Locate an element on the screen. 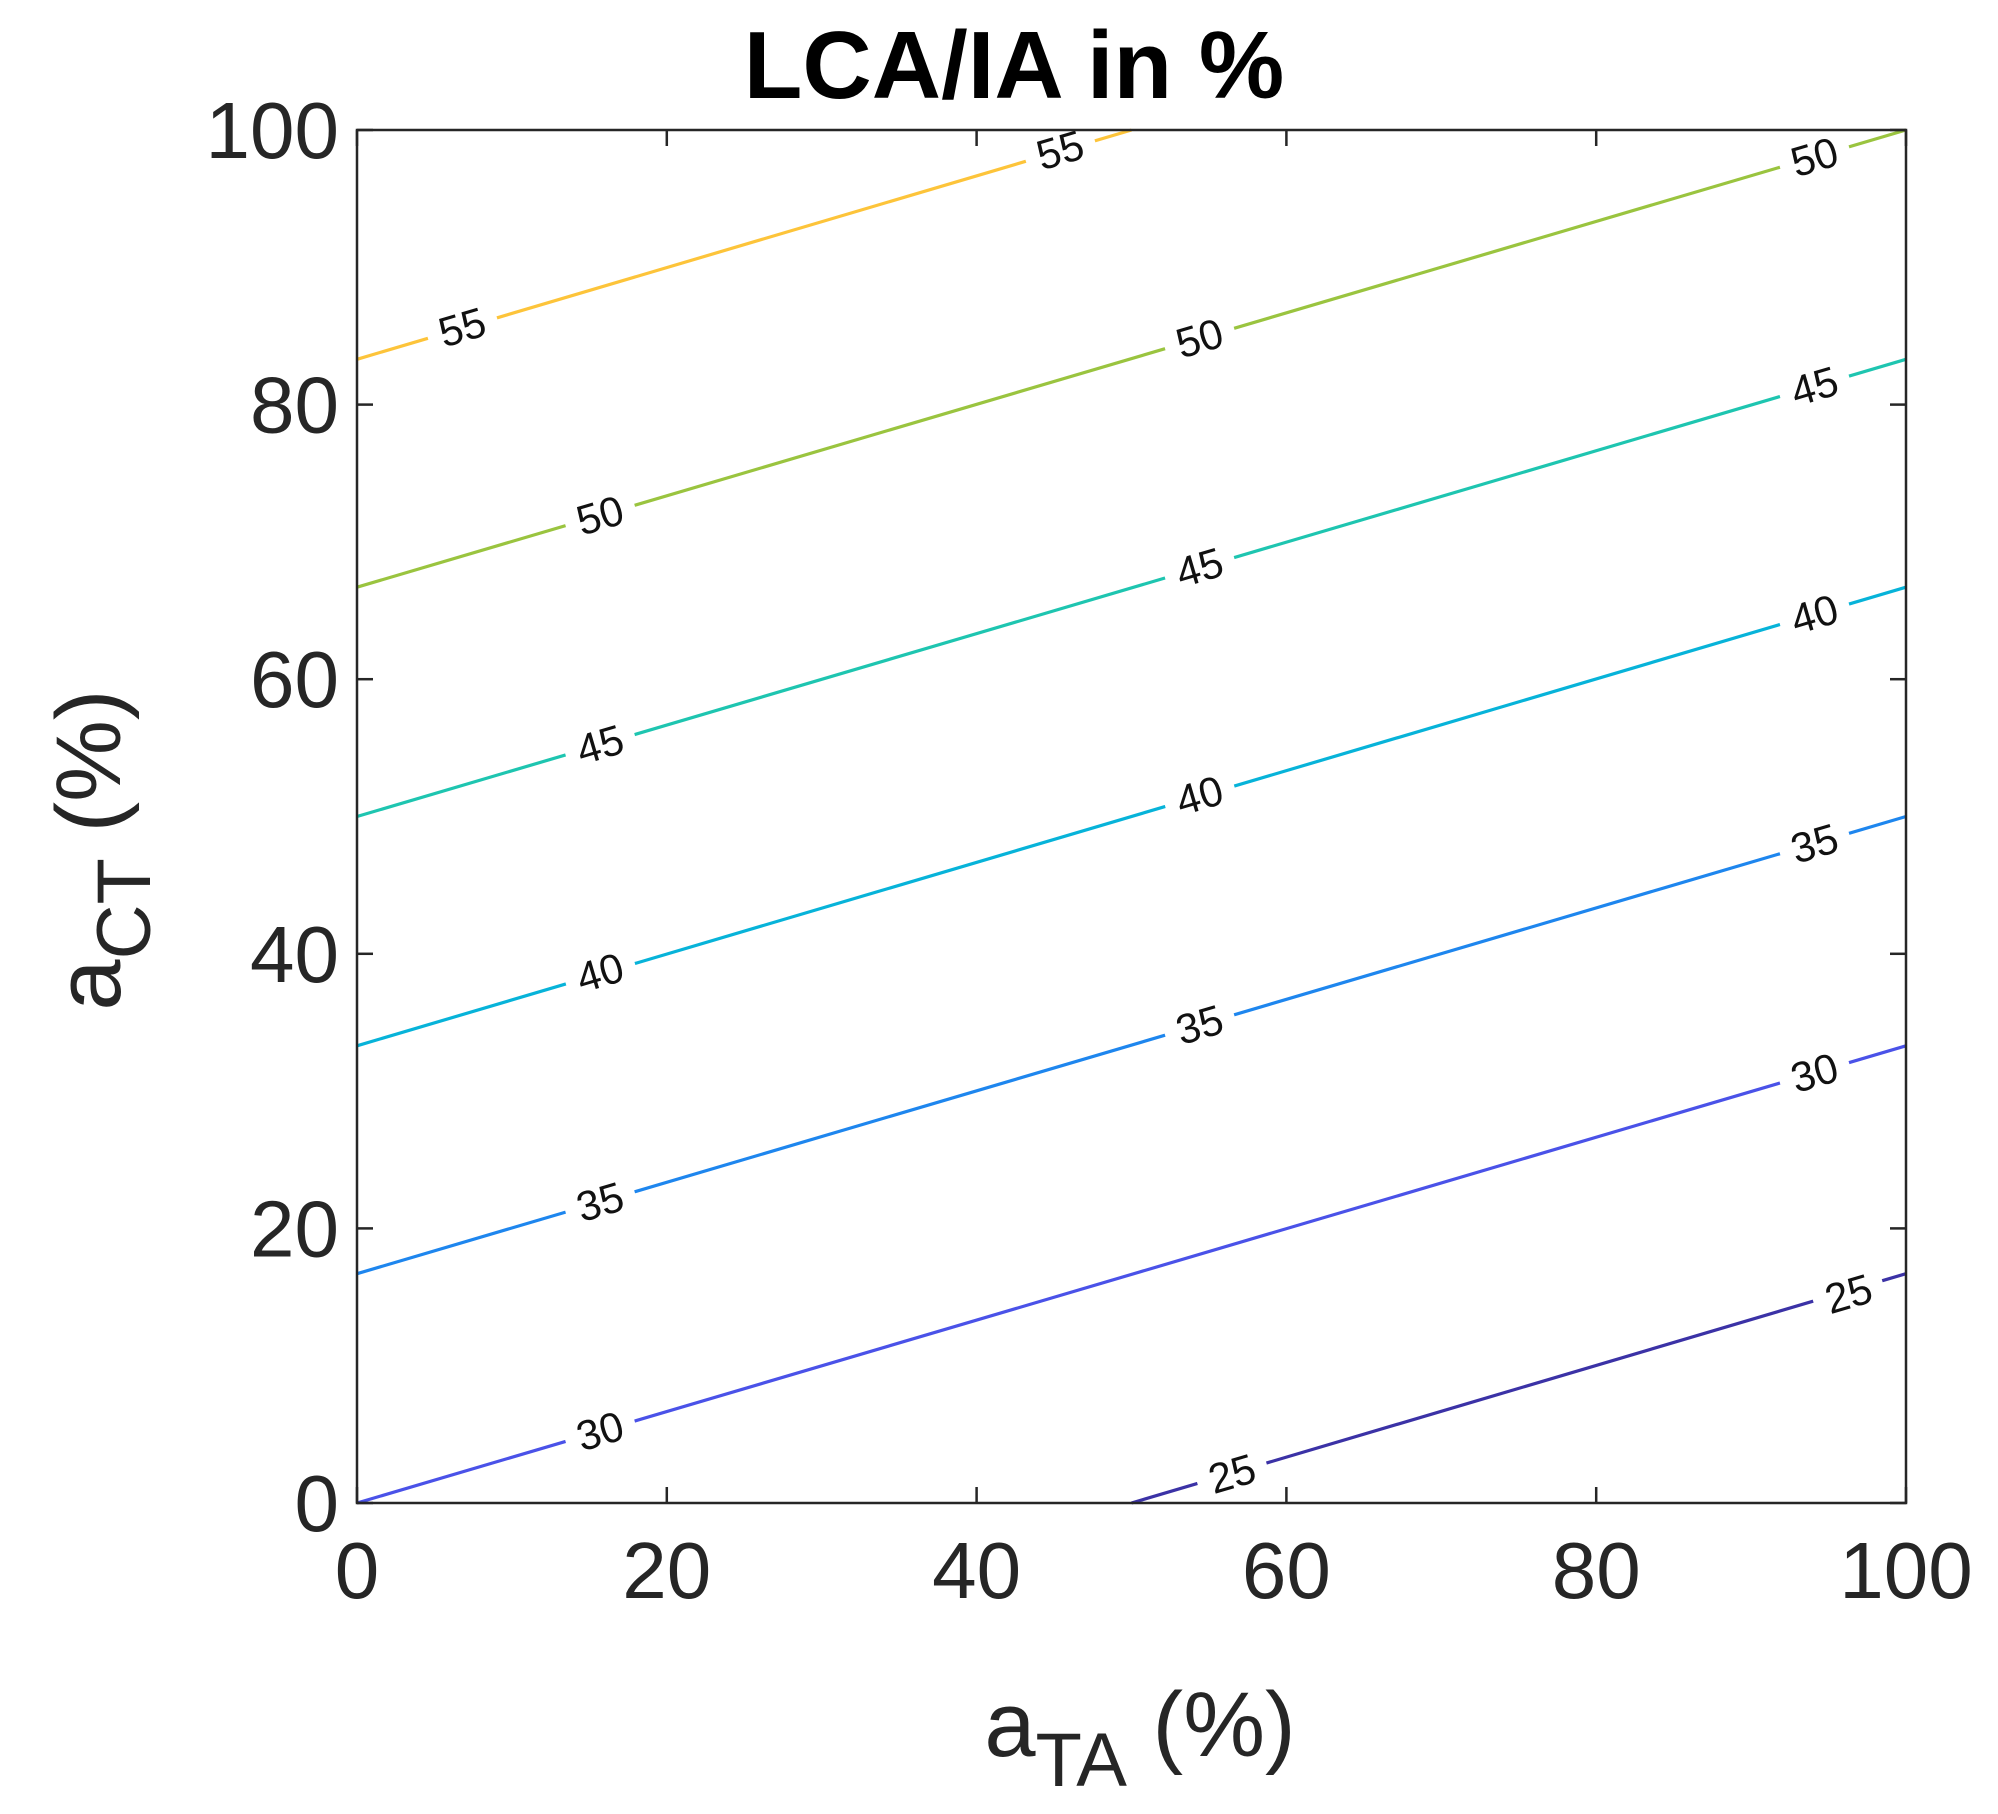  x-axis-label-base: a is located at coordinates (1010, 1725).